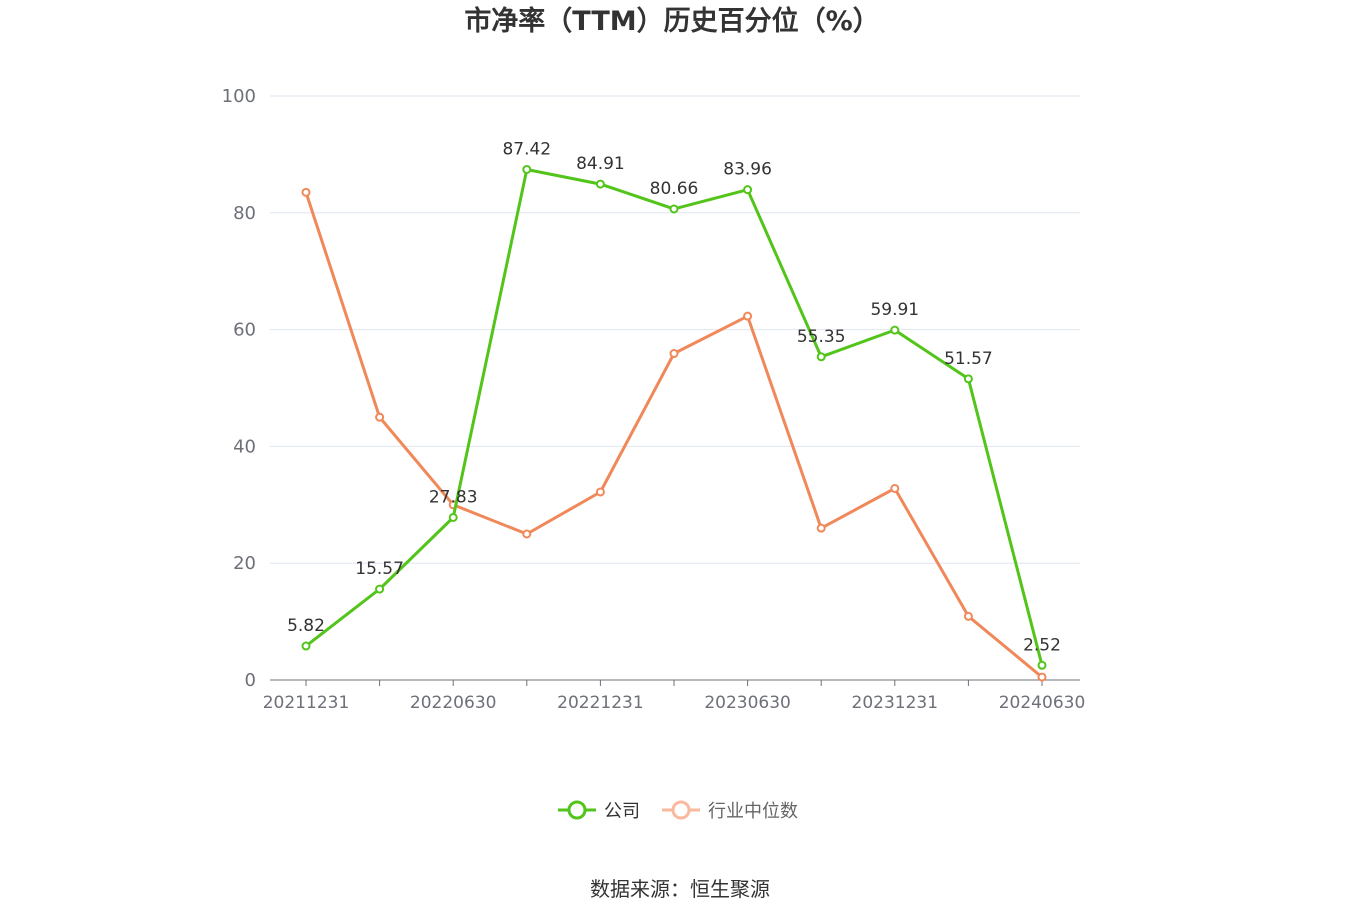 The width and height of the screenshot is (1360, 920). What do you see at coordinates (306, 703) in the screenshot?
I see `x-tick-label: 20211231` at bounding box center [306, 703].